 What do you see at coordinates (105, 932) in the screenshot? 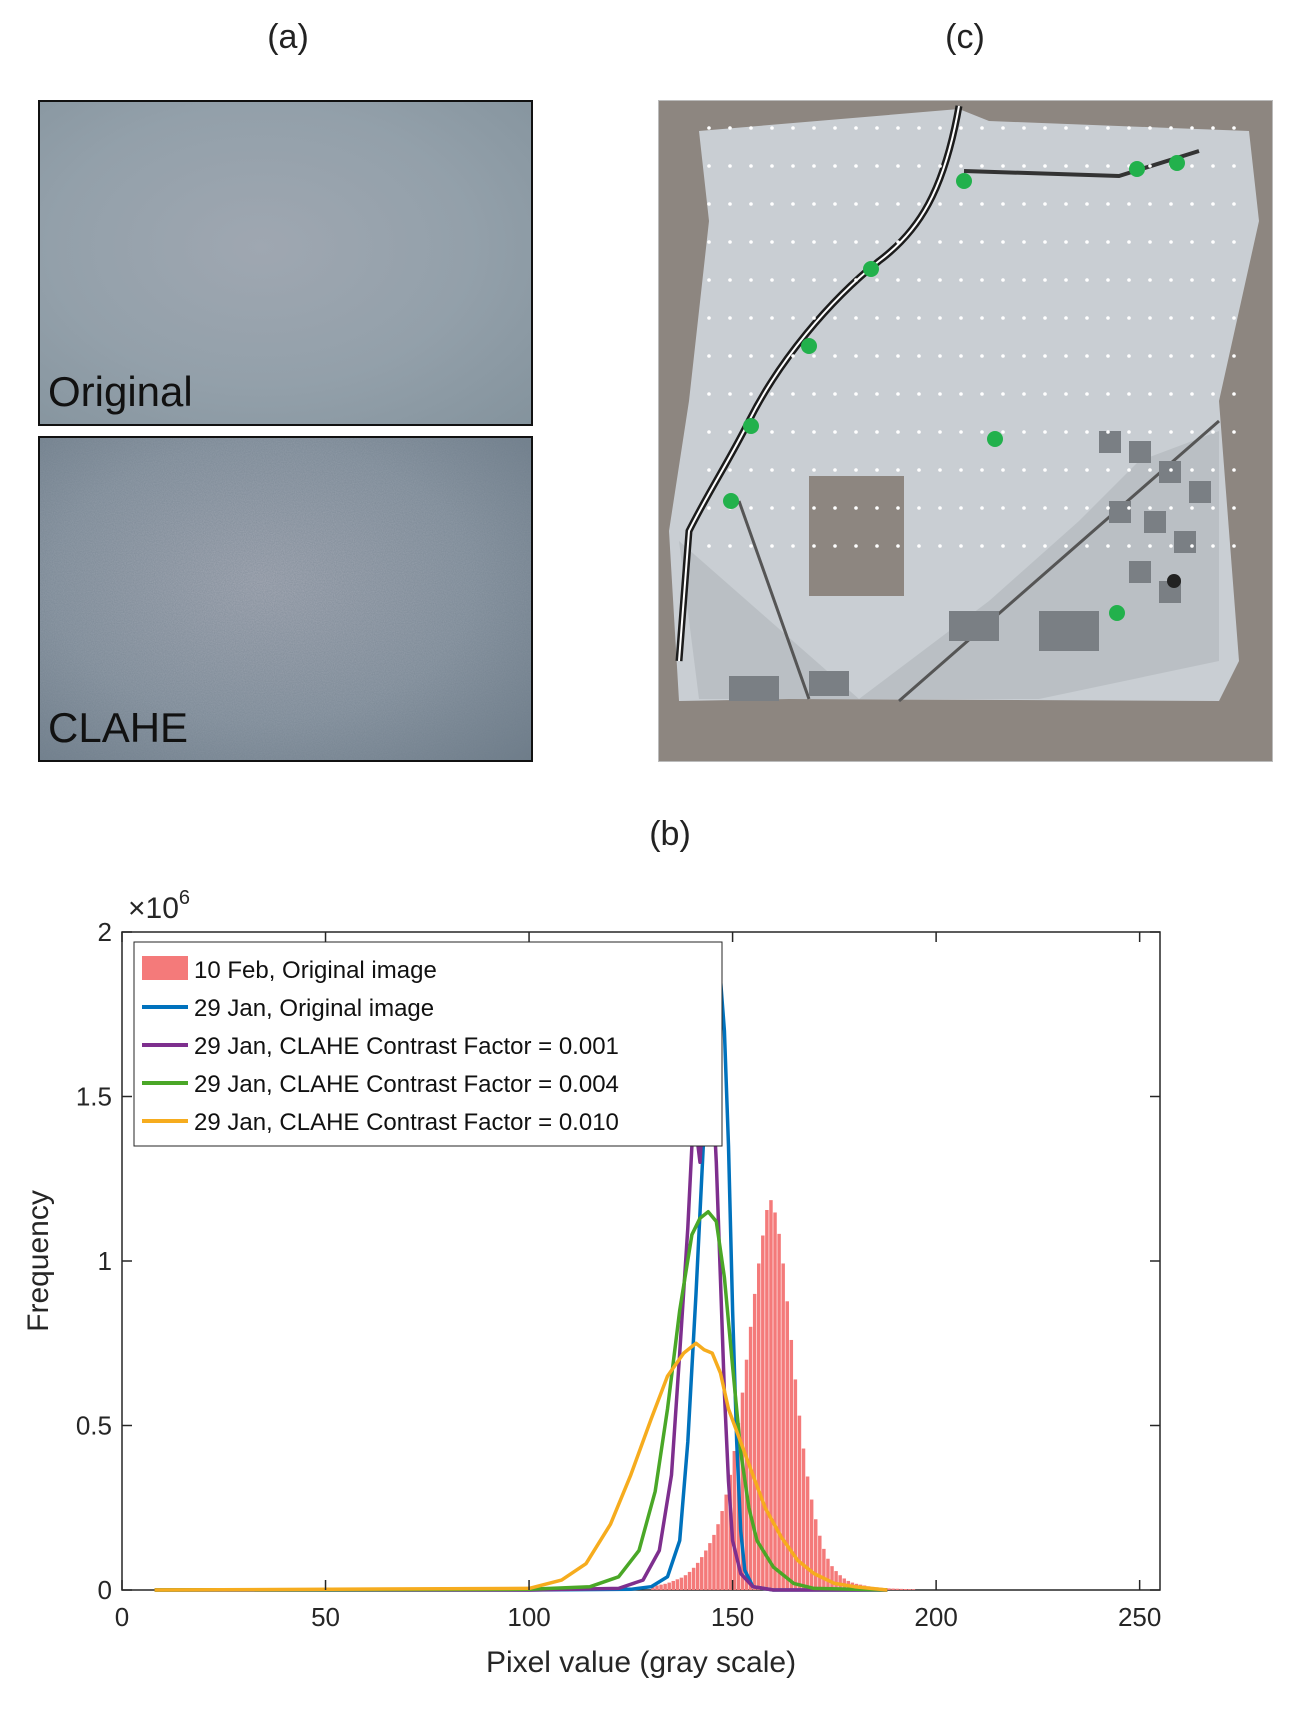
I see `y-tick-label: 2` at bounding box center [105, 932].